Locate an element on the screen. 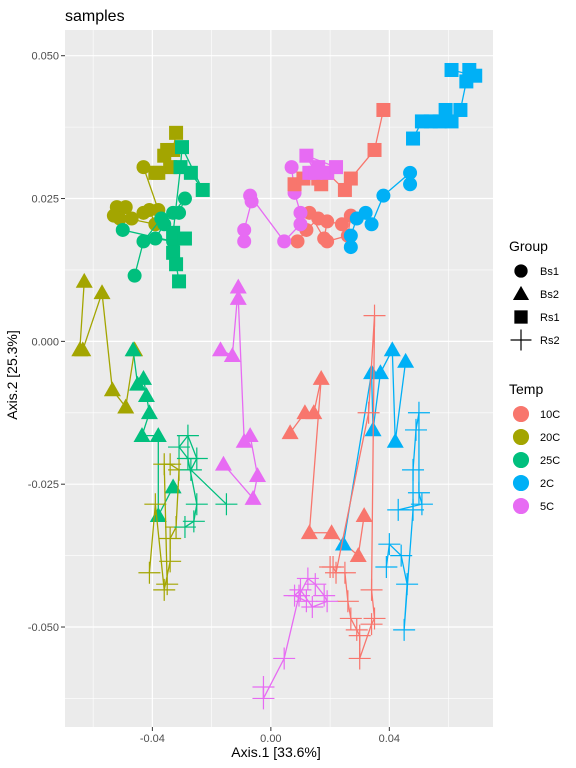 The width and height of the screenshot is (576, 768). legend-key-cross is located at coordinates (521, 340).